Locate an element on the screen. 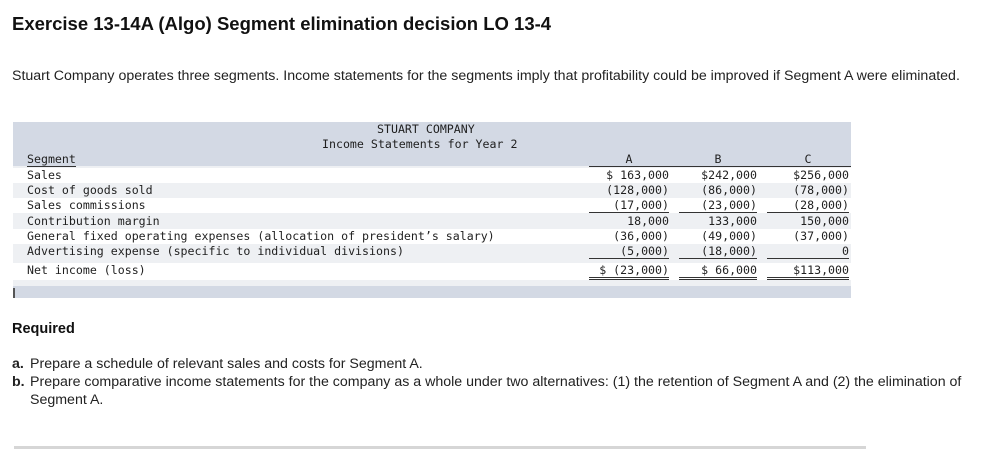 This screenshot has height=450, width=992. segment-b-value: (23,000) is located at coordinates (718, 205).